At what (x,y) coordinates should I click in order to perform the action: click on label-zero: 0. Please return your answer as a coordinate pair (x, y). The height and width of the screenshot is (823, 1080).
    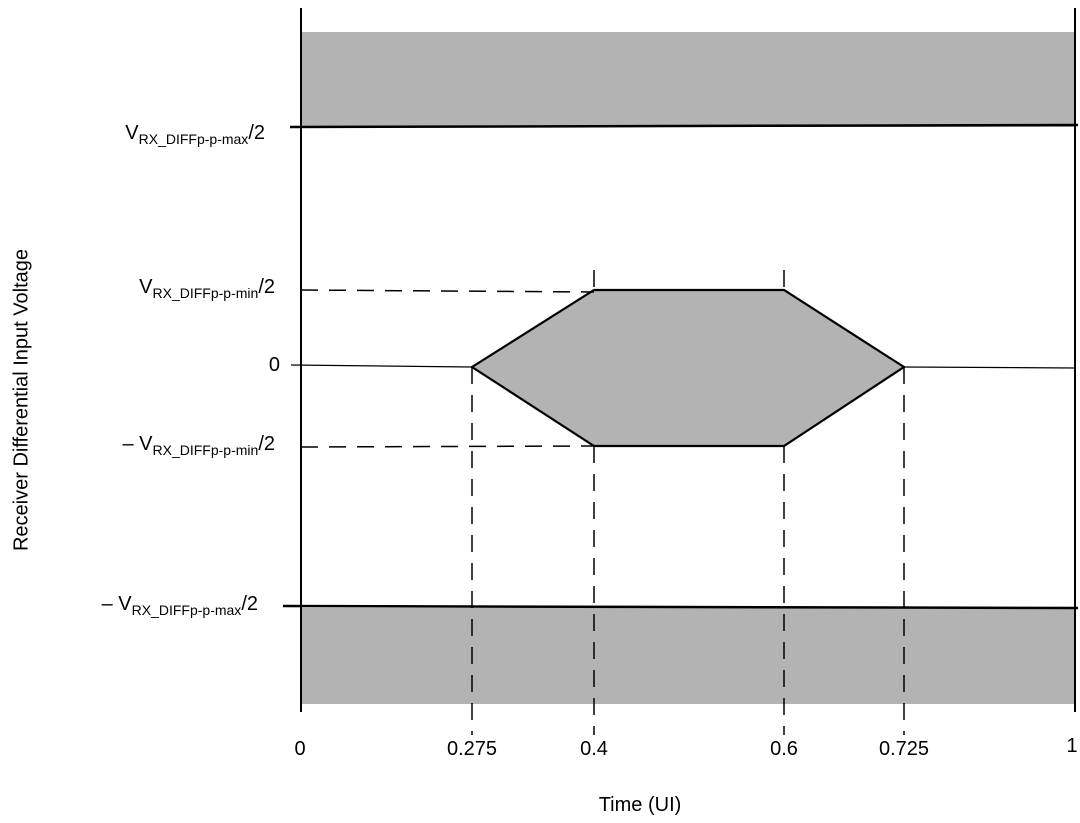
    Looking at the image, I should click on (274, 365).